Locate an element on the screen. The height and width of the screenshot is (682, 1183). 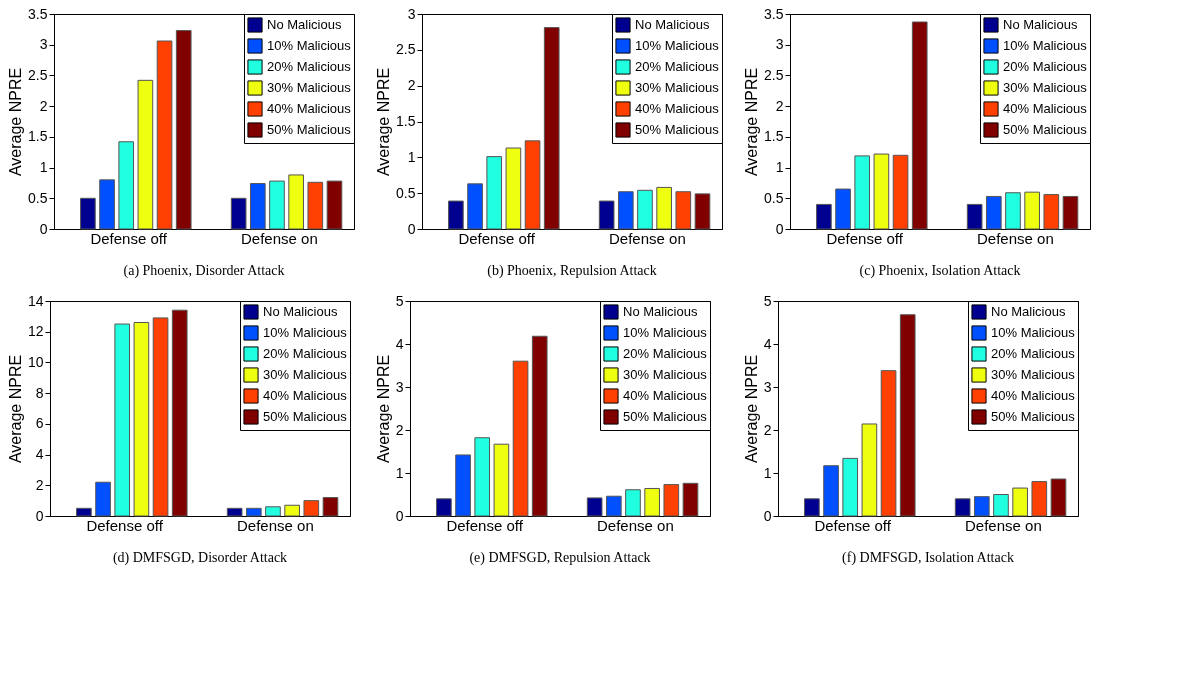
y-tick-label: 8 is located at coordinates (39, 392).